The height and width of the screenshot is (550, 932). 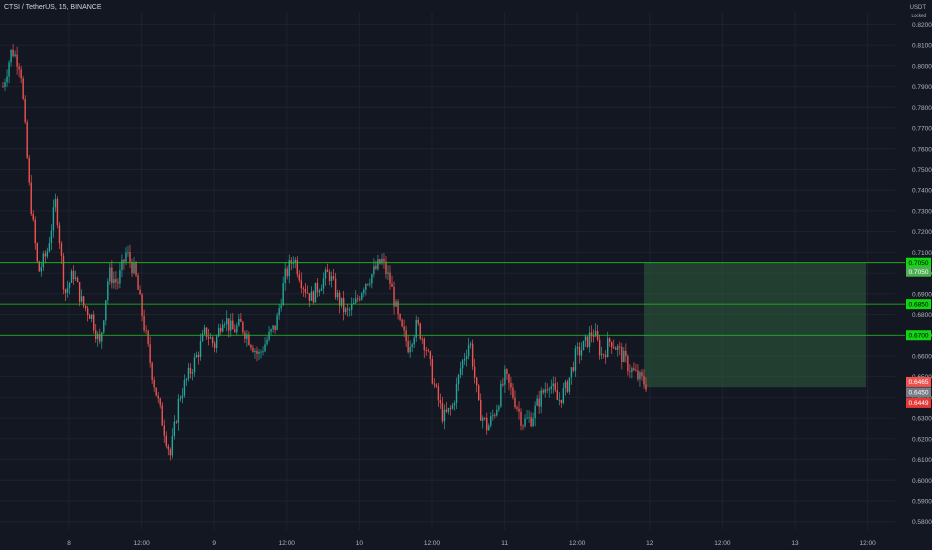 I want to click on y-tick-label: 0.6800, so click(x=922, y=315).